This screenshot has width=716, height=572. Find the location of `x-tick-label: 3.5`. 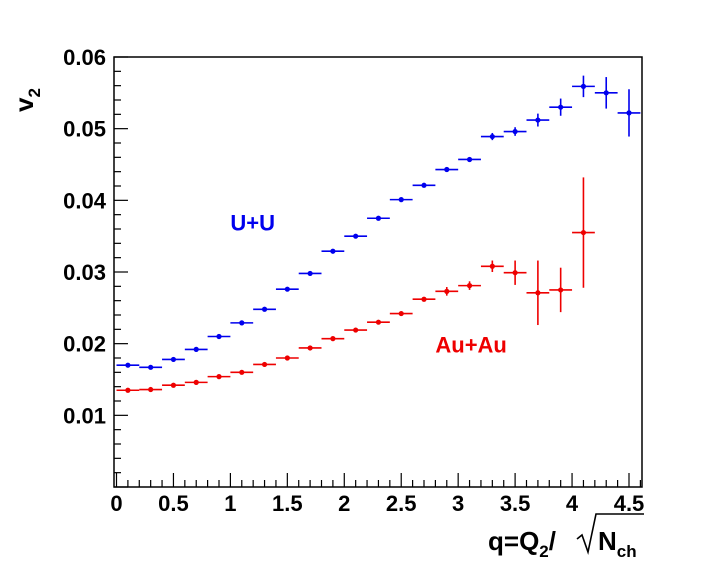

x-tick-label: 3.5 is located at coordinates (515, 503).